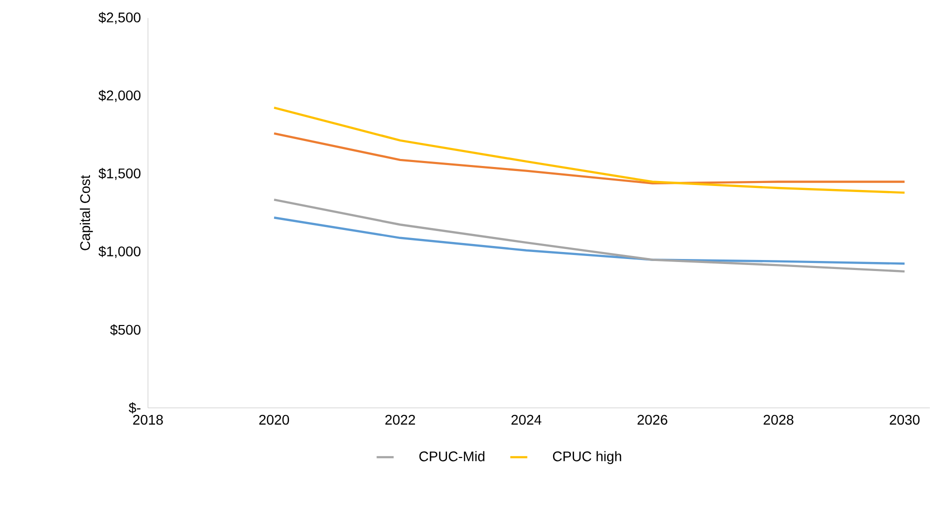 The width and height of the screenshot is (930, 505). Describe the element at coordinates (86, 212) in the screenshot. I see `y-axis-title: Capital Cost` at that location.